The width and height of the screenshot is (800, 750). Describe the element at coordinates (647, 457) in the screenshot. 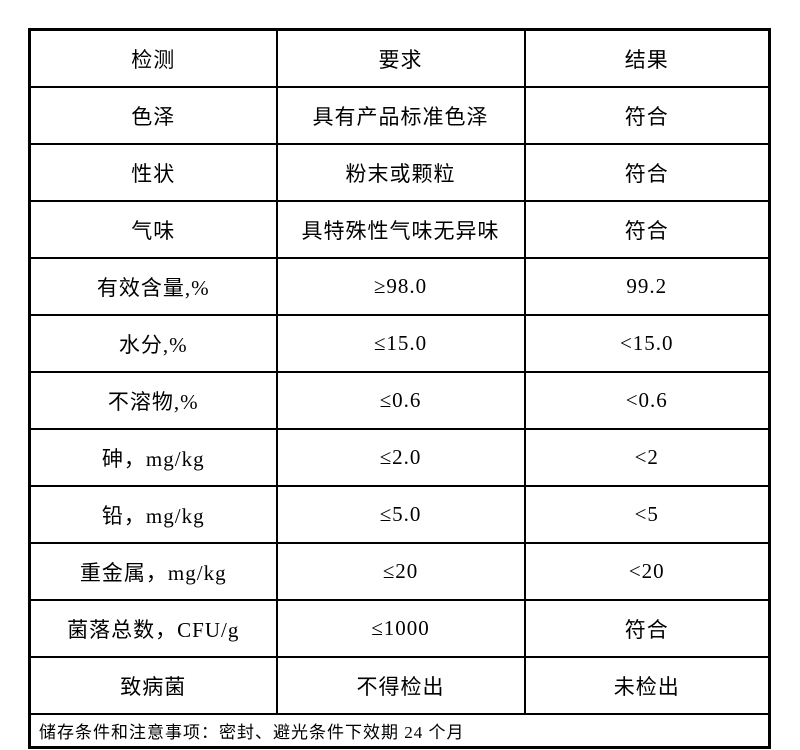

I see `result-cell: <2` at that location.